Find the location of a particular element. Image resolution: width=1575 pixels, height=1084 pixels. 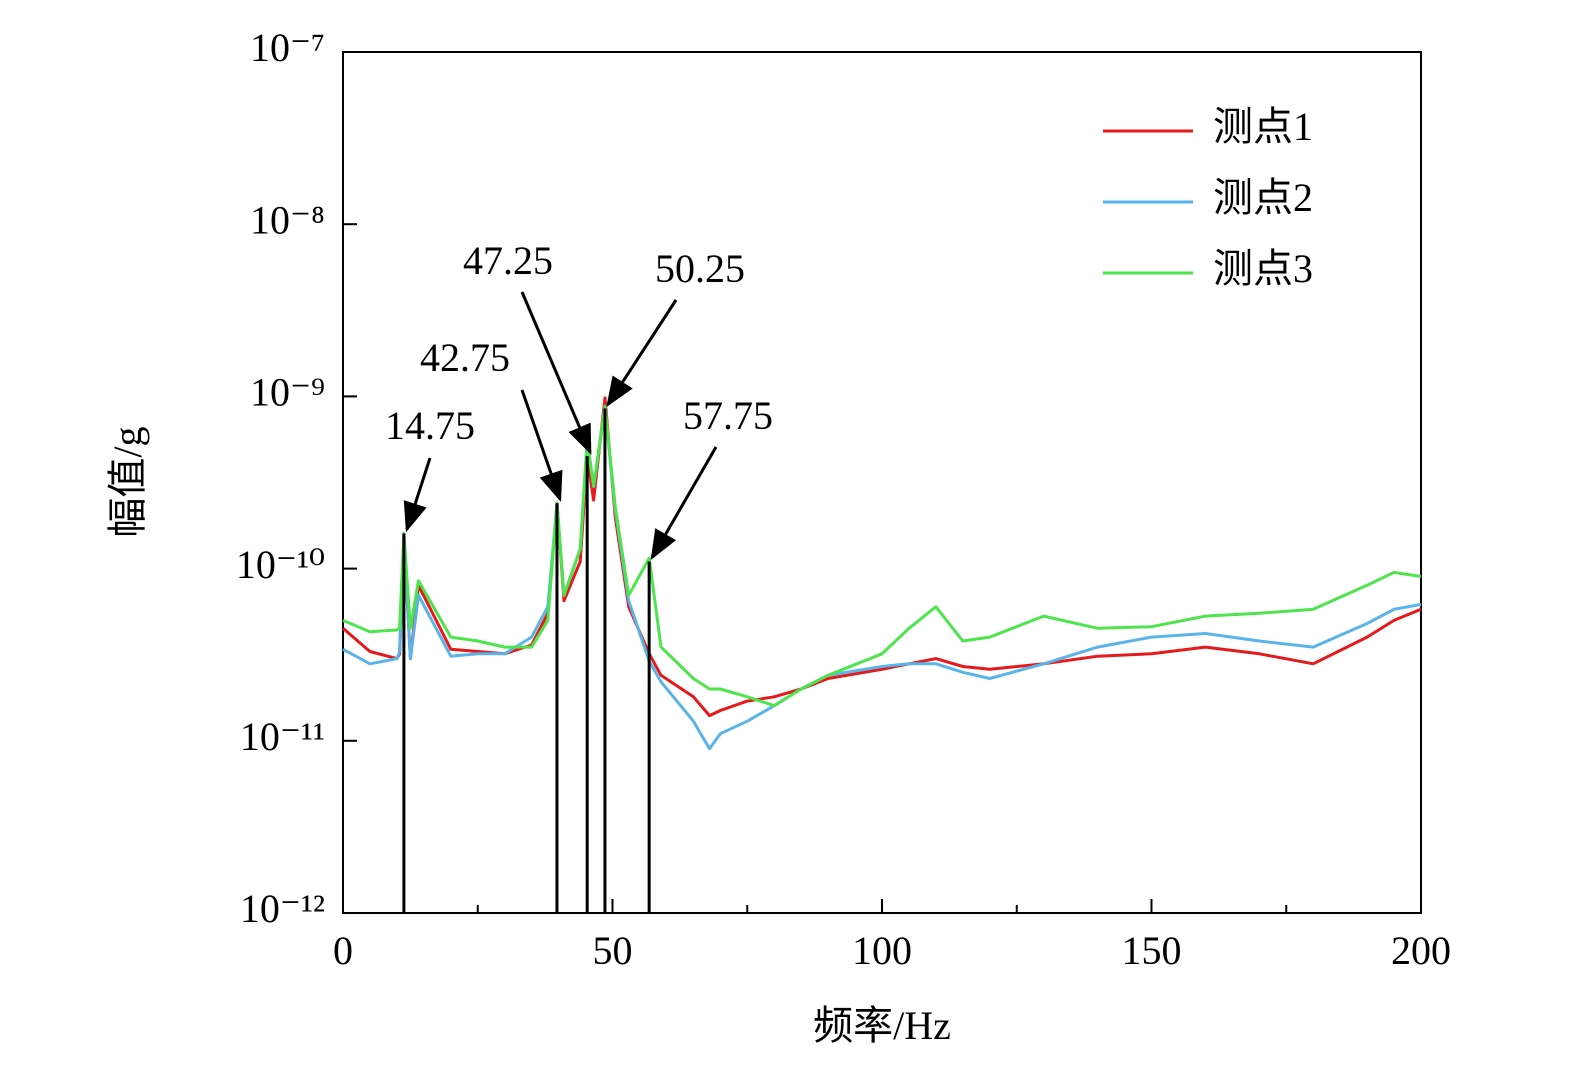

x-tick-label: 0 is located at coordinates (343, 950).